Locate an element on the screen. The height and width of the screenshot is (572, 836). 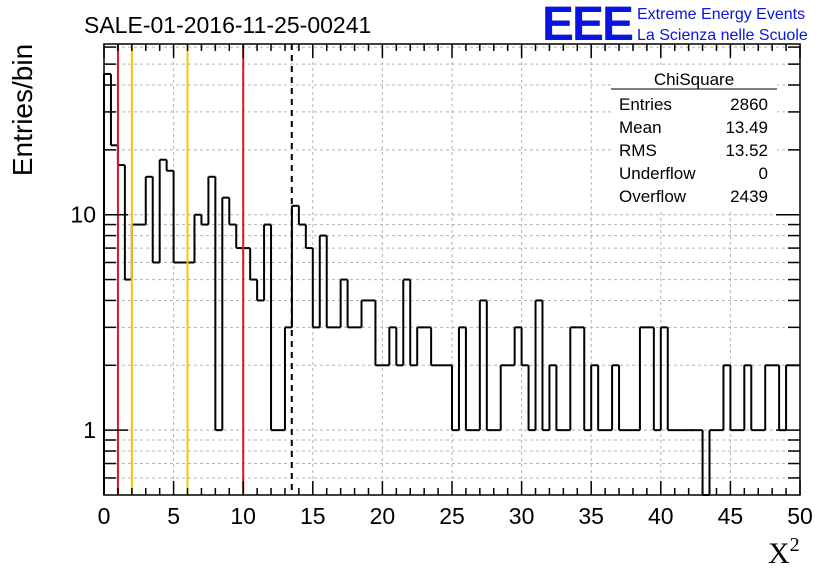
y-tick-label: 10 is located at coordinates (83, 215).